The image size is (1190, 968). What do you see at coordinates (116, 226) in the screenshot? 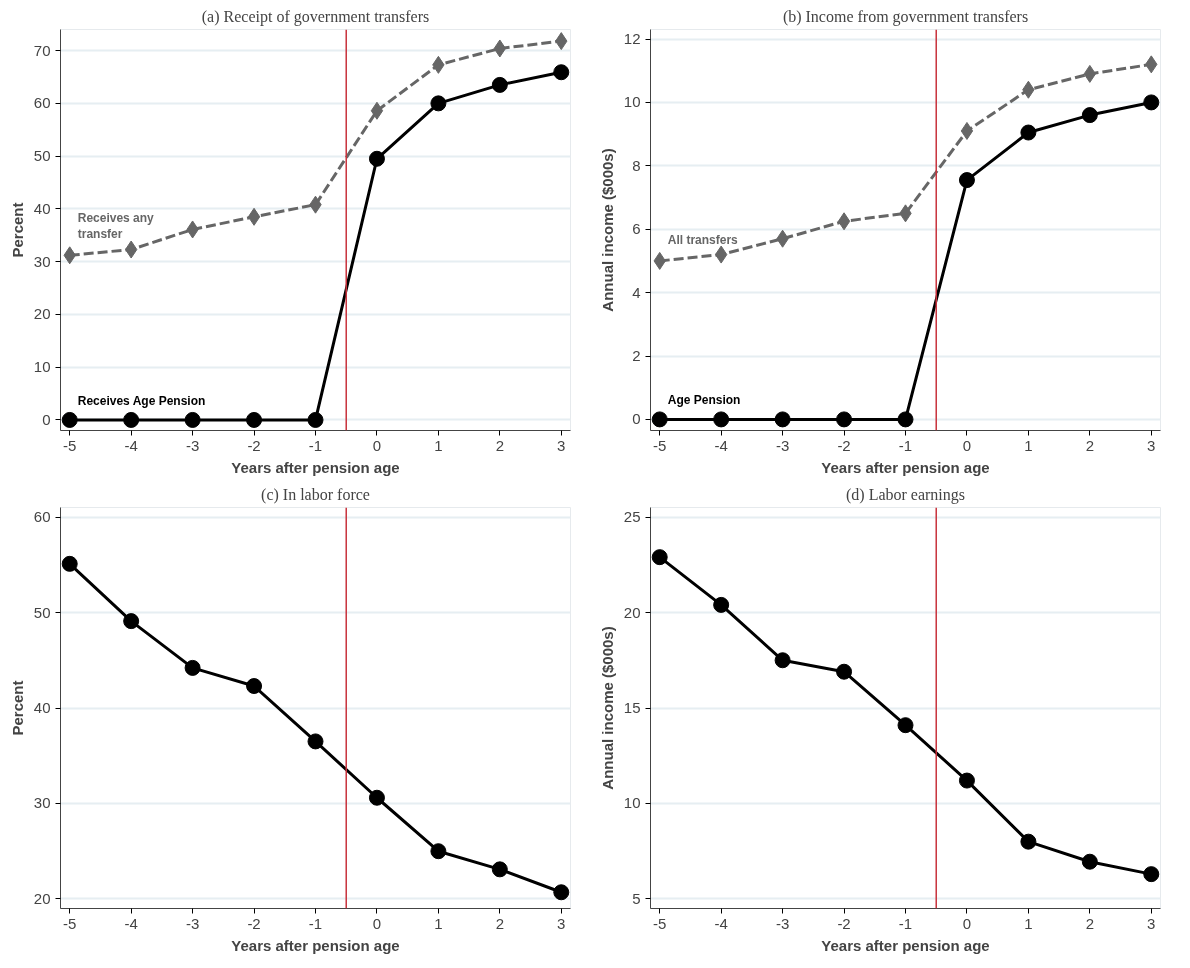
I see `series-label: Receives any transfer` at bounding box center [116, 226].